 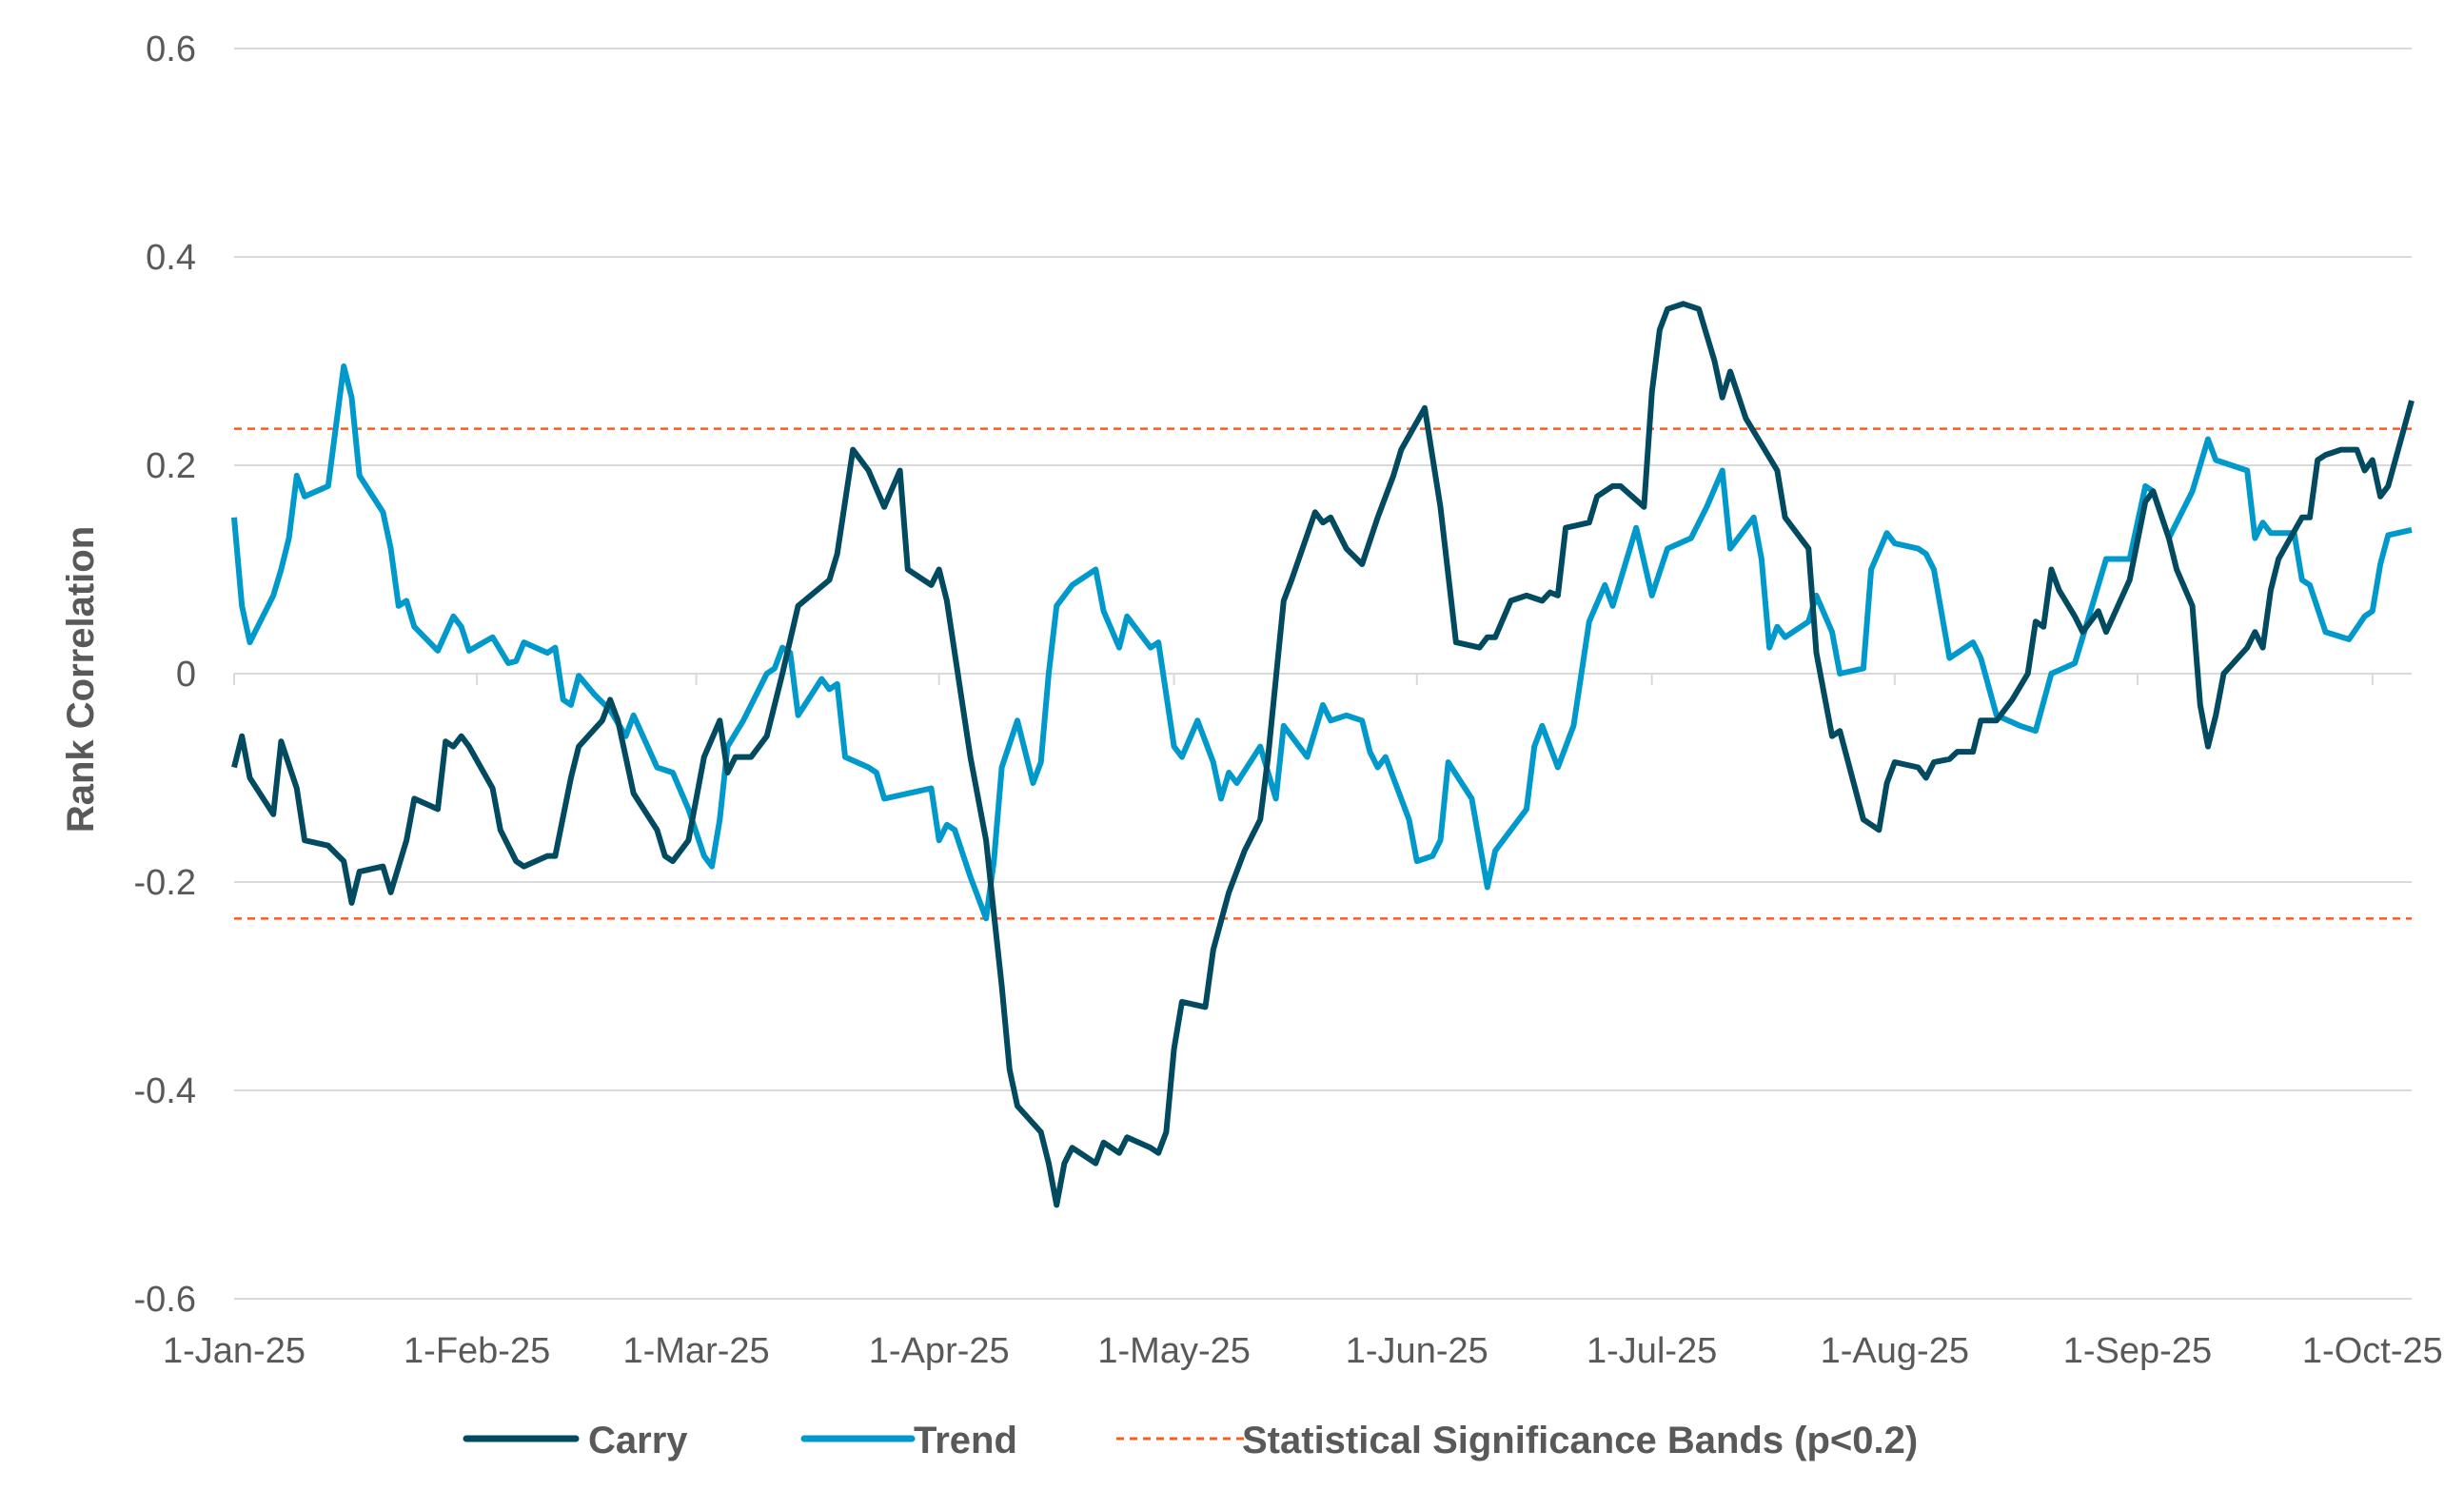 I want to click on legend-carry-label: Carry, so click(x=638, y=1440).